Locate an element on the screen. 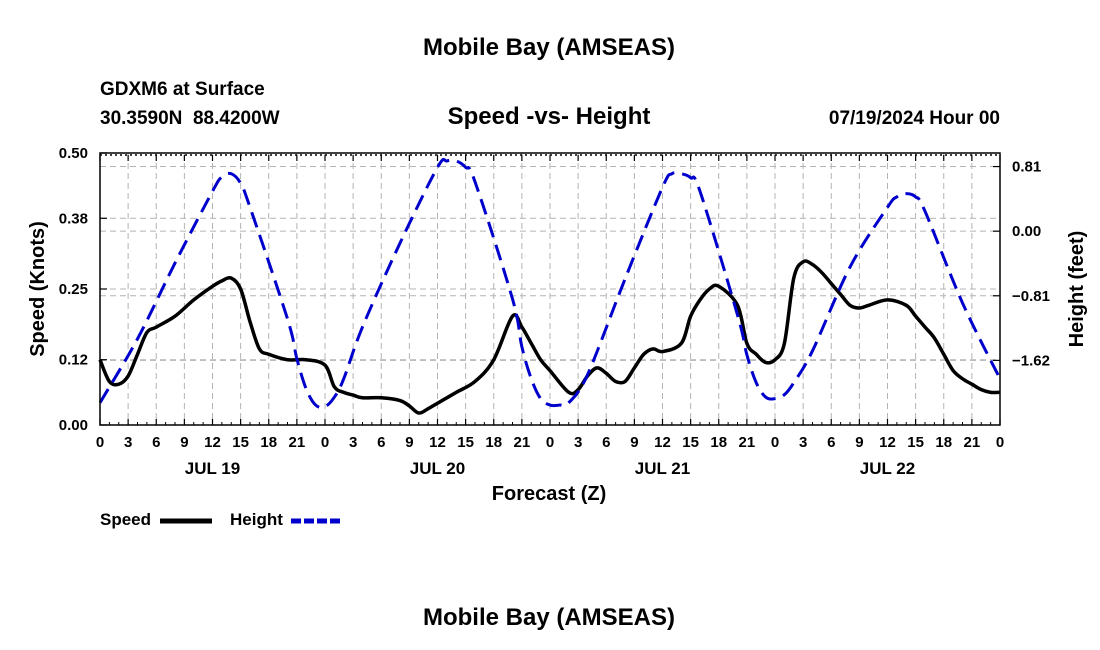  y-axis-label: Speed (Knots) is located at coordinates (38, 289).